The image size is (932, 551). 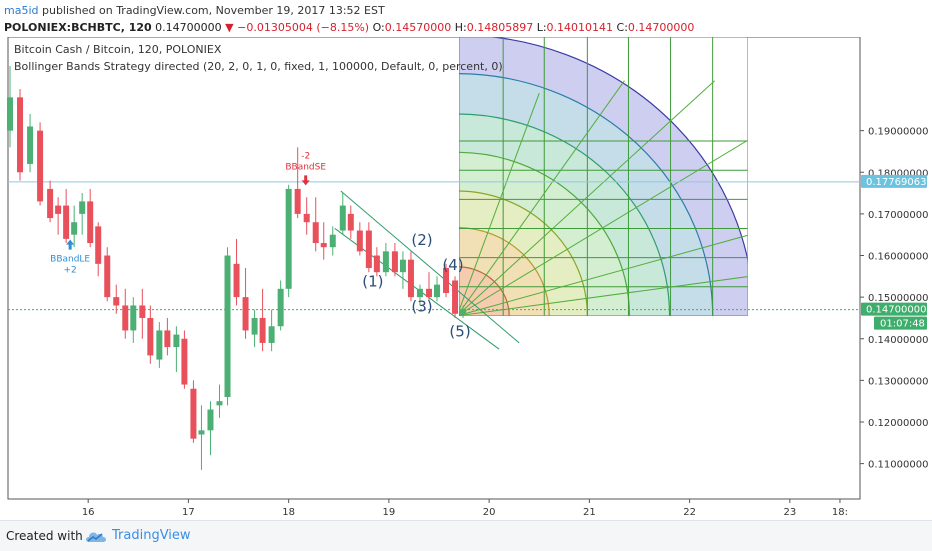 I want to click on short-signal-label: BBandSE, so click(x=305, y=167).